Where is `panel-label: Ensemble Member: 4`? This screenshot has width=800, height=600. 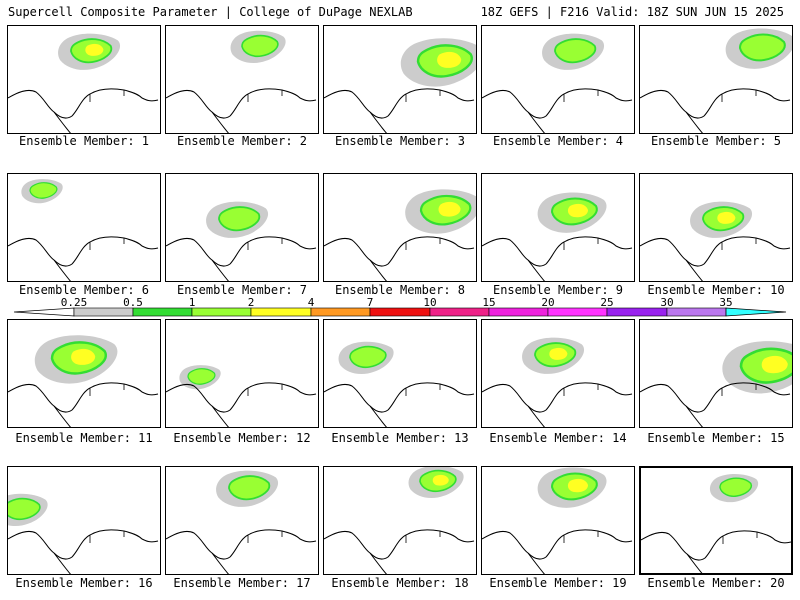
panel-label: Ensemble Member: 4 is located at coordinates (558, 141).